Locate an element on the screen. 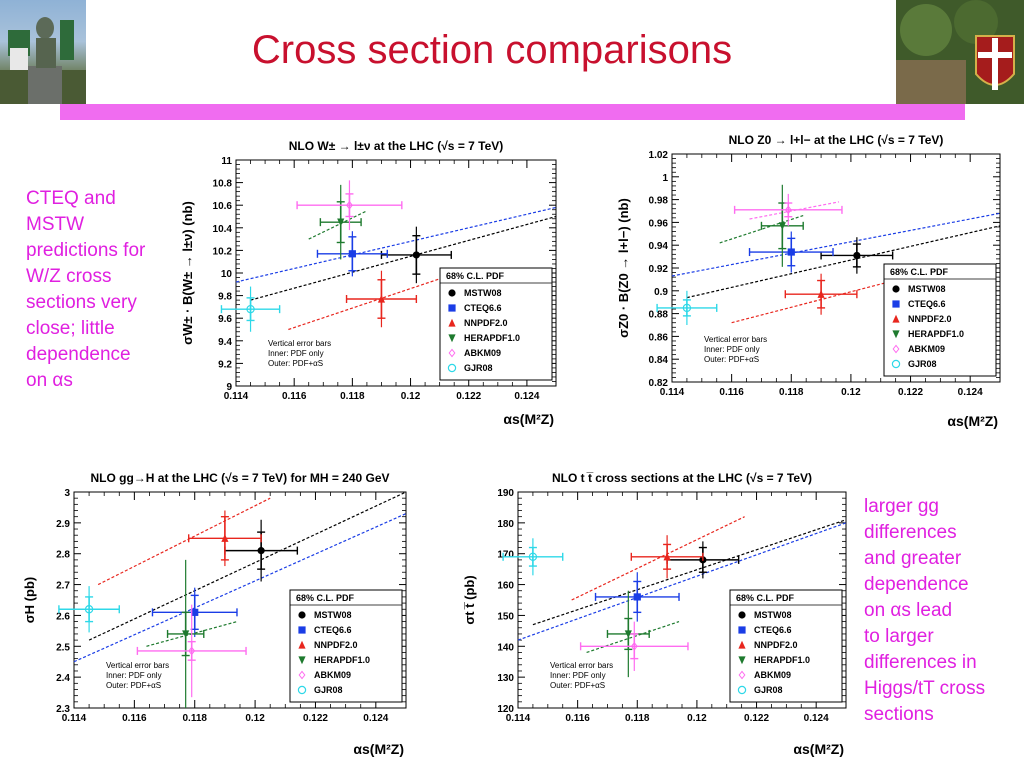 This screenshot has width=1024, height=768. data-point-mstw08 is located at coordinates (416, 255).